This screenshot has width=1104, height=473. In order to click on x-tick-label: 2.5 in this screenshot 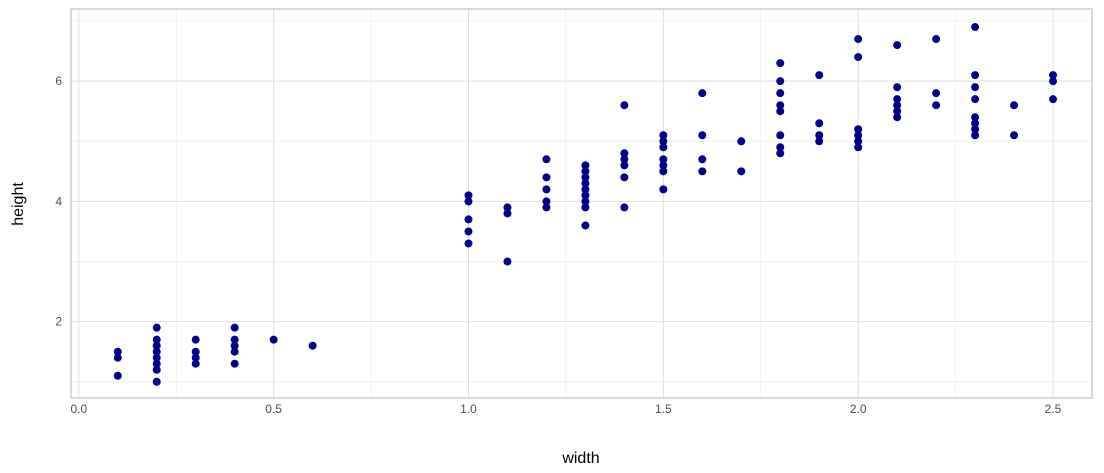, I will do `click(1053, 409)`.